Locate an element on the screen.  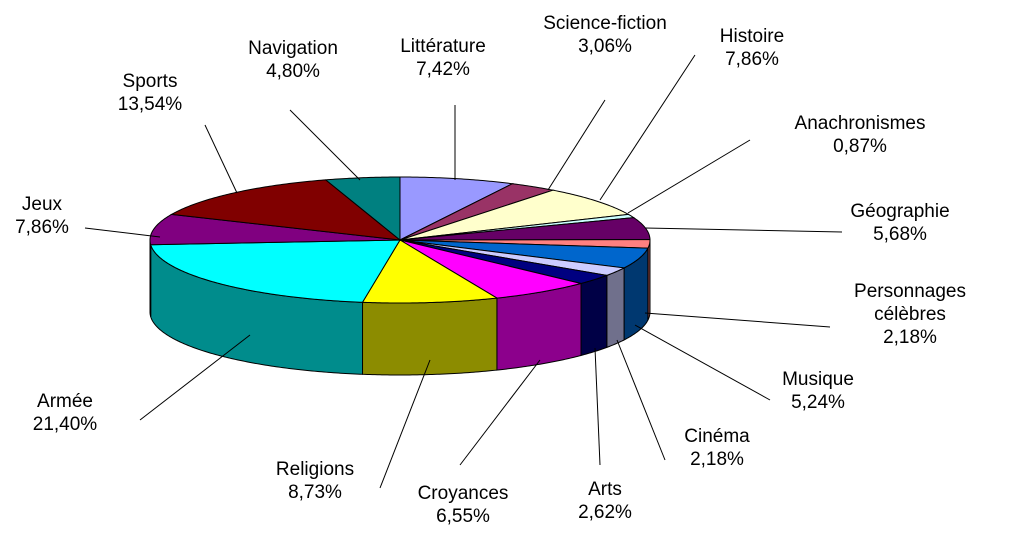
value-label: 7,42% is located at coordinates (443, 69).